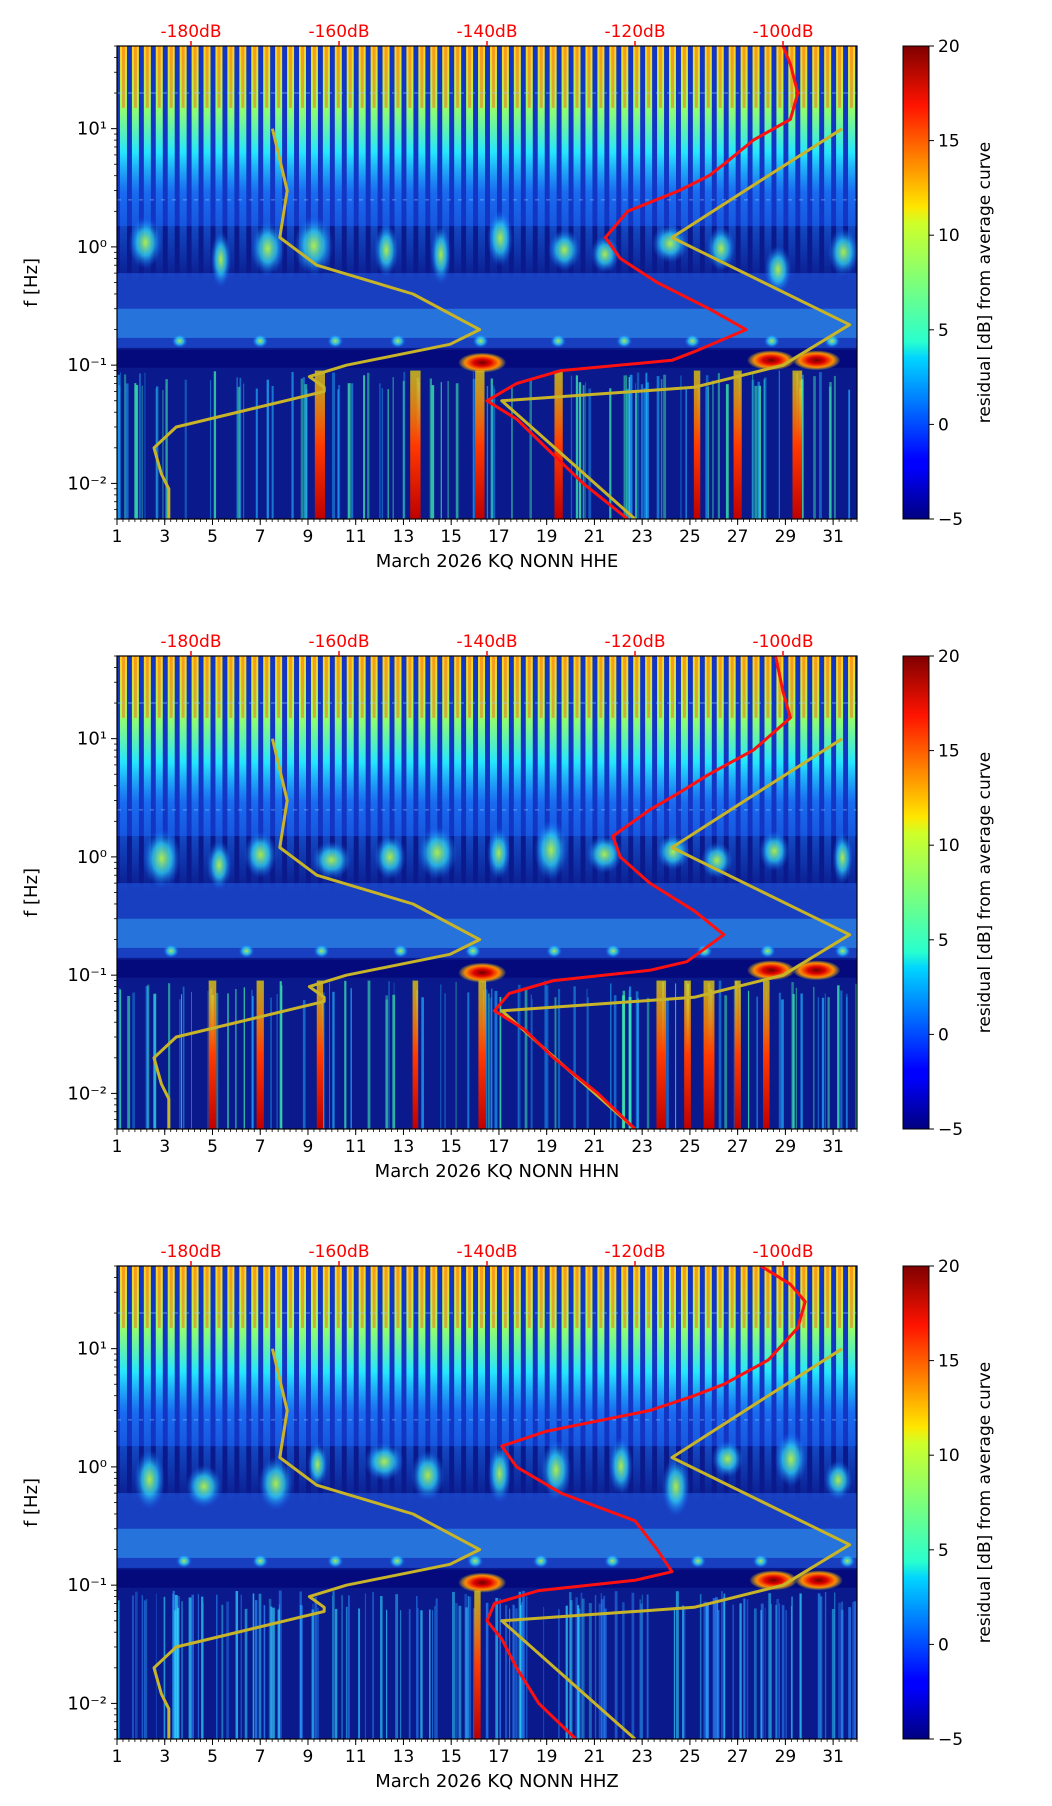 The width and height of the screenshot is (1052, 1806). Describe the element at coordinates (547, 1757) in the screenshot. I see `x-tick-label: 19` at that location.